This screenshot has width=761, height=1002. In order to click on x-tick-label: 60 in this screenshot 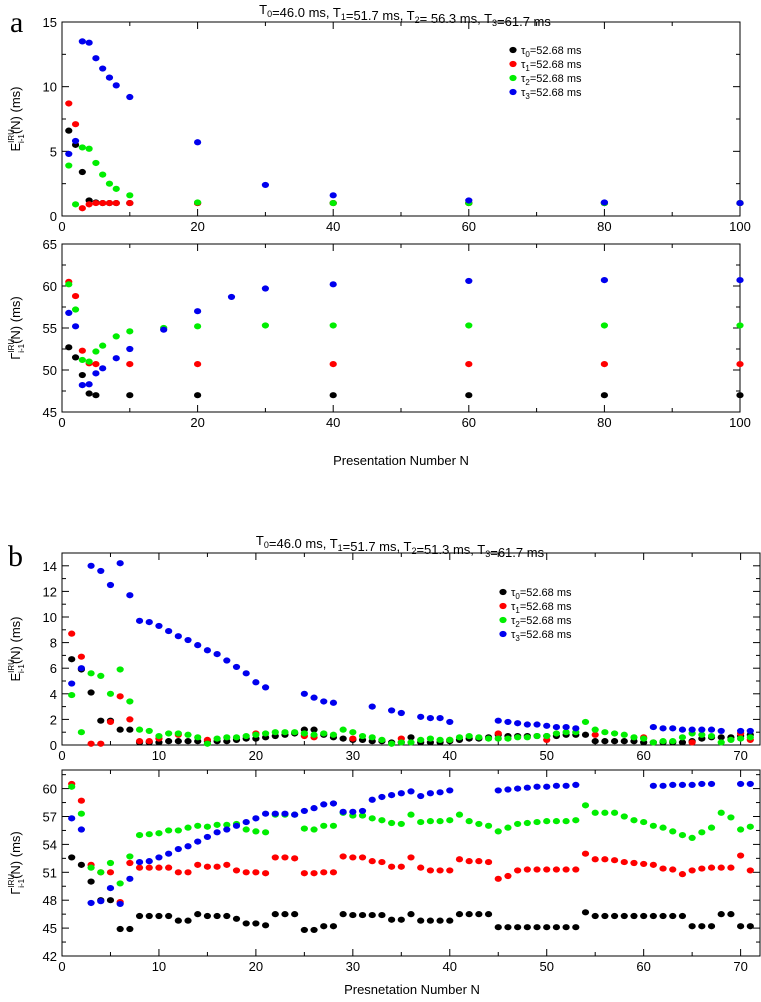, I will do `click(643, 755)`.